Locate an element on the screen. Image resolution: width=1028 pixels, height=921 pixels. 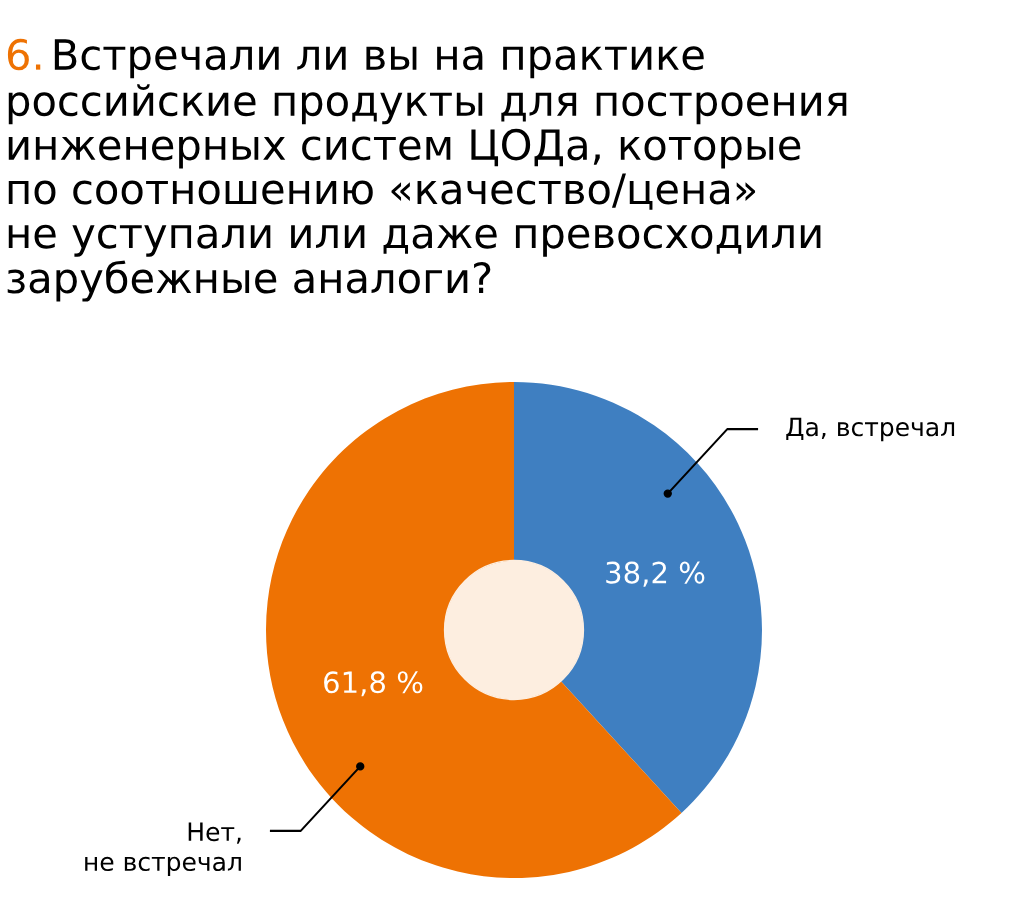
data-label: 38,2 % is located at coordinates (655, 574).